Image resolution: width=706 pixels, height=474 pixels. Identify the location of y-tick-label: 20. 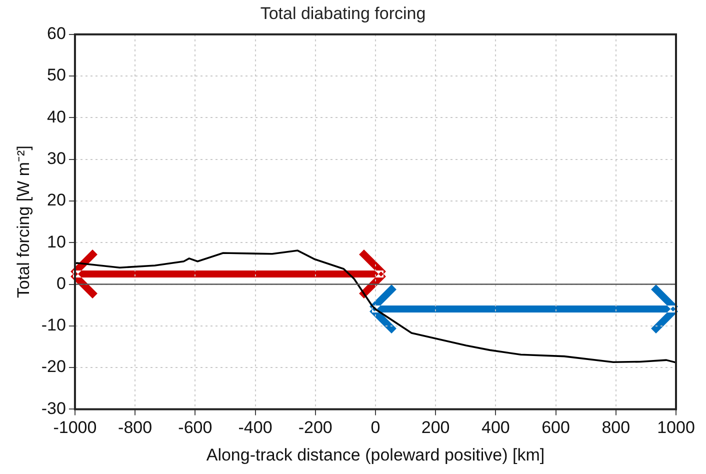
(56, 200).